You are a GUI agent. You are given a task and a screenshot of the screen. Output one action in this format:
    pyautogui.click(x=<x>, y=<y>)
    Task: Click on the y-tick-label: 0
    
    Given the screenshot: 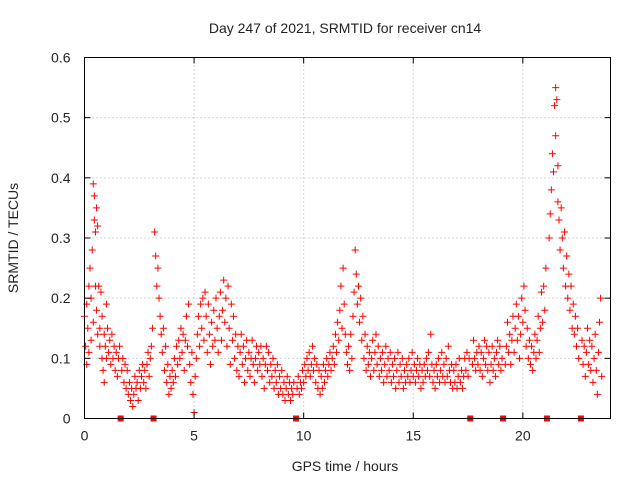 What is the action you would take?
    pyautogui.click(x=67, y=419)
    